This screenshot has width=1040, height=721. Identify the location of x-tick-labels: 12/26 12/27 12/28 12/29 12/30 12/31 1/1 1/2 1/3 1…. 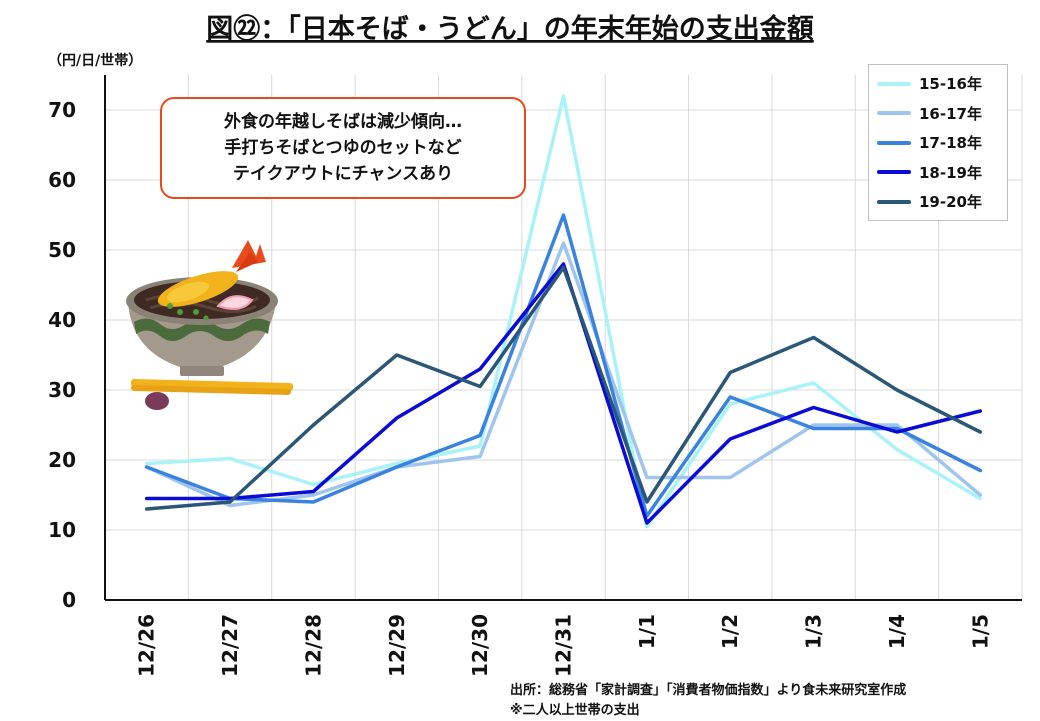
(564, 645).